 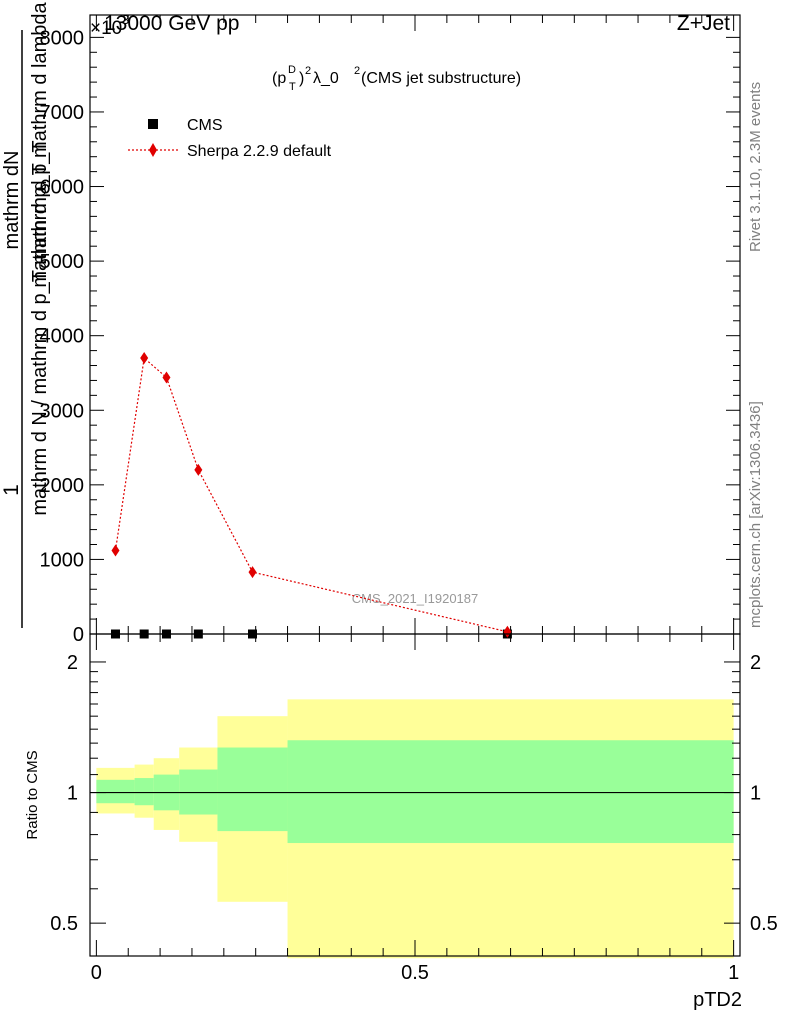 What do you see at coordinates (415, 598) in the screenshot?
I see `analysis-watermark: CMS_2021_I1920187` at bounding box center [415, 598].